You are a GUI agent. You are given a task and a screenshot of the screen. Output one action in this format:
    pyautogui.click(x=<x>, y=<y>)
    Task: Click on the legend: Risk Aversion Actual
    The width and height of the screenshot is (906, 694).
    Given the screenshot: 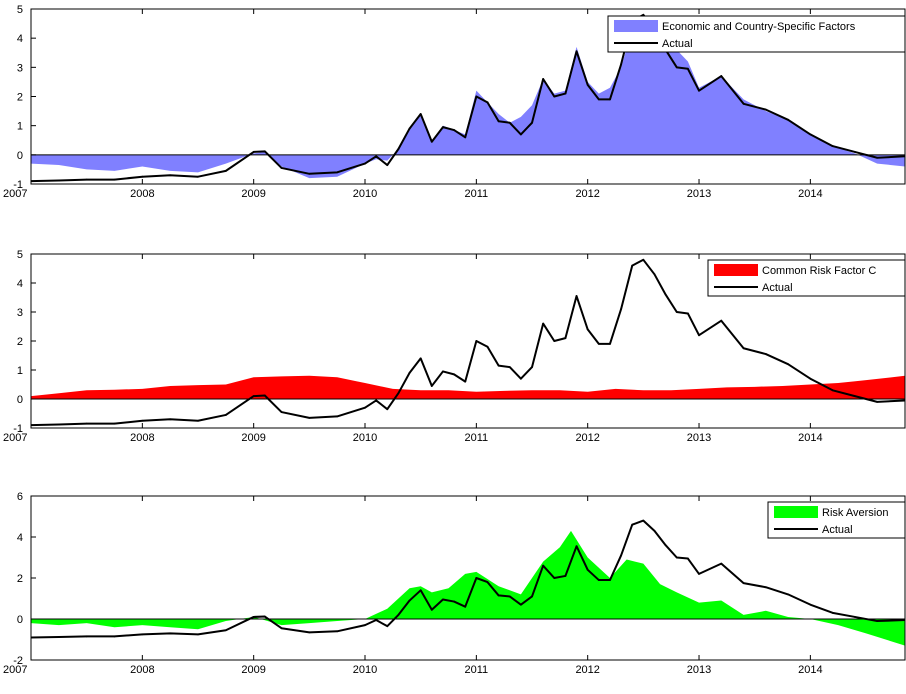 What is the action you would take?
    pyautogui.click(x=836, y=520)
    